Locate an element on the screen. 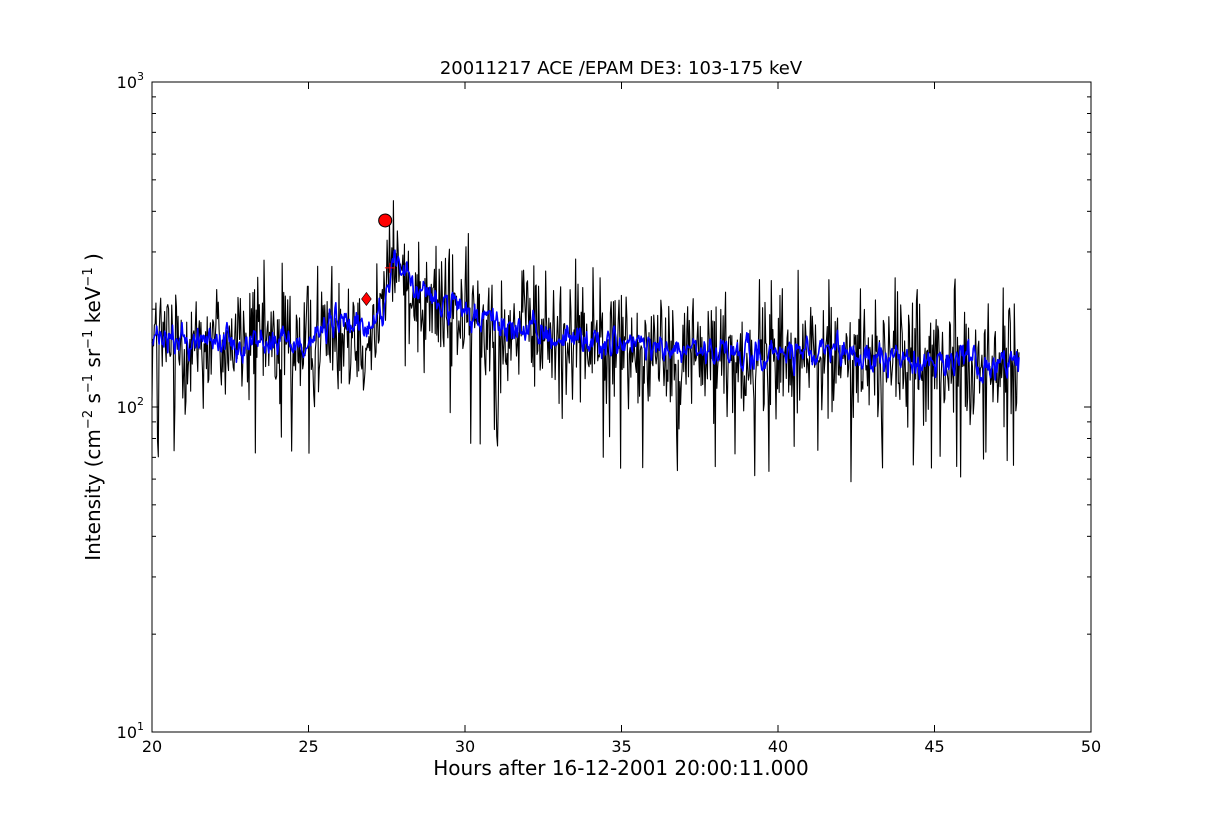 The width and height of the screenshot is (1212, 817). y-label-kev: keV is located at coordinates (93, 308).